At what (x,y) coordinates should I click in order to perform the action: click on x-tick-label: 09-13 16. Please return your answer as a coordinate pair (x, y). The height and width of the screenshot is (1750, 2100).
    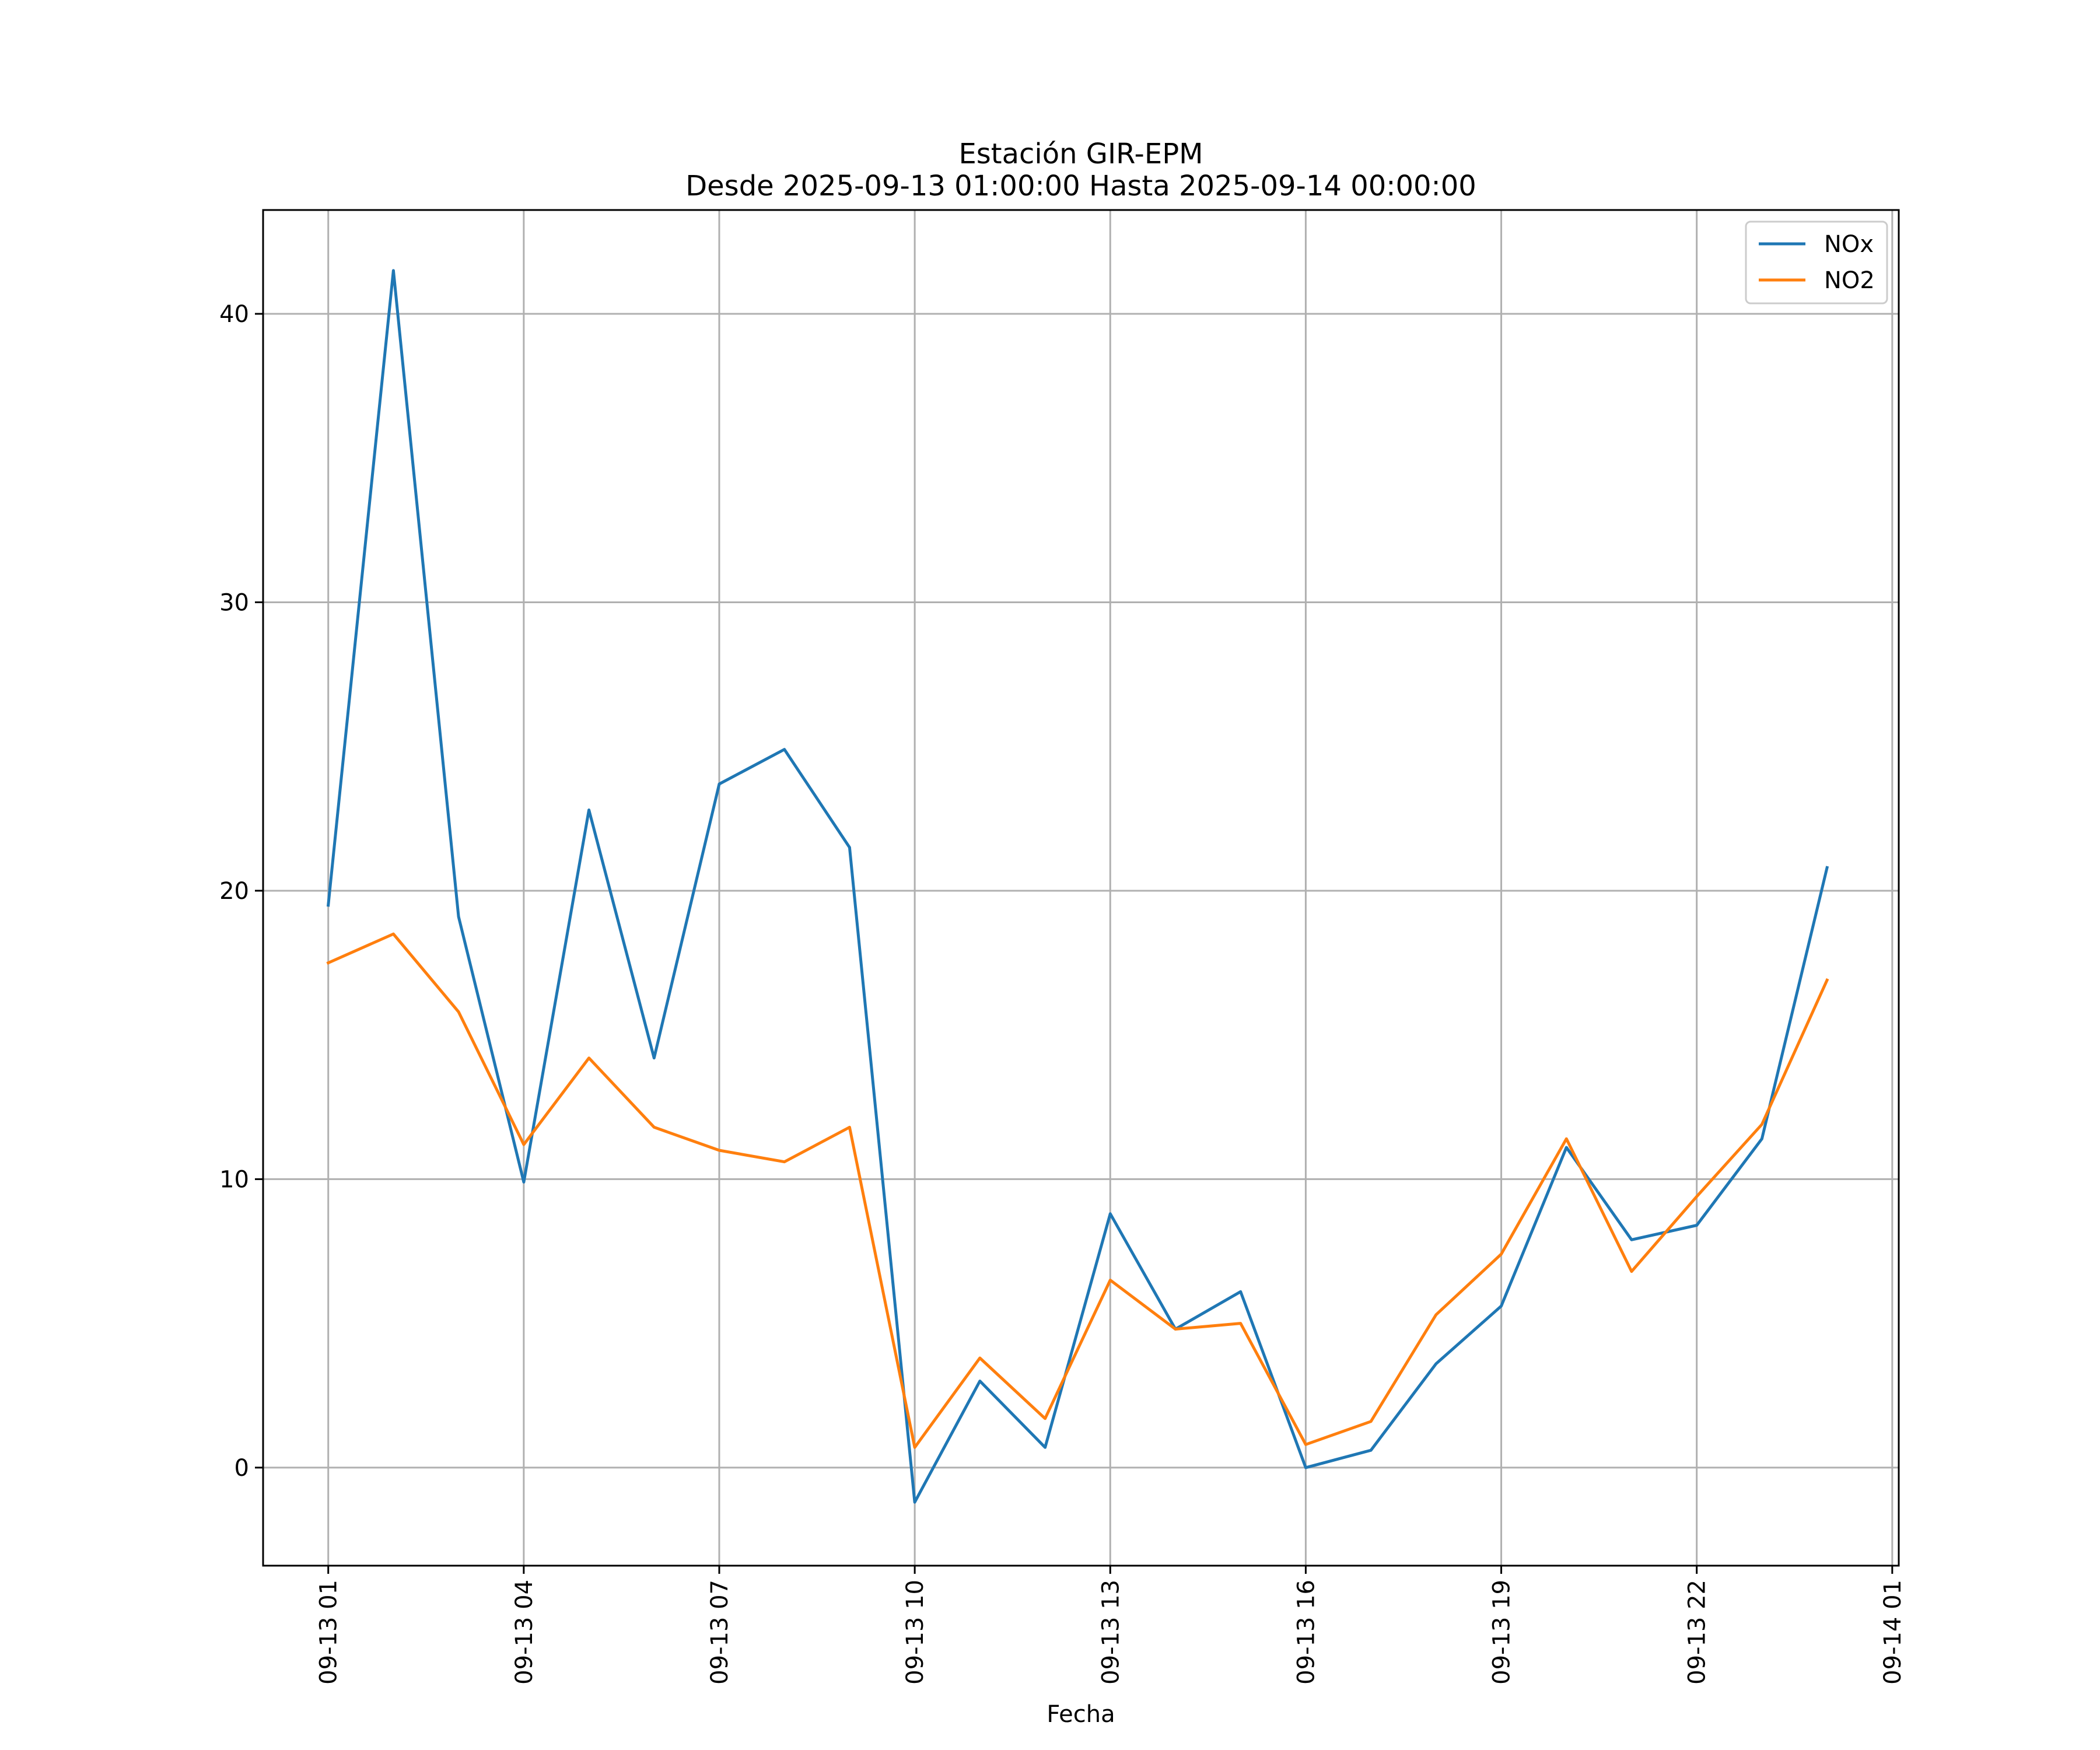
    Looking at the image, I should click on (1307, 1632).